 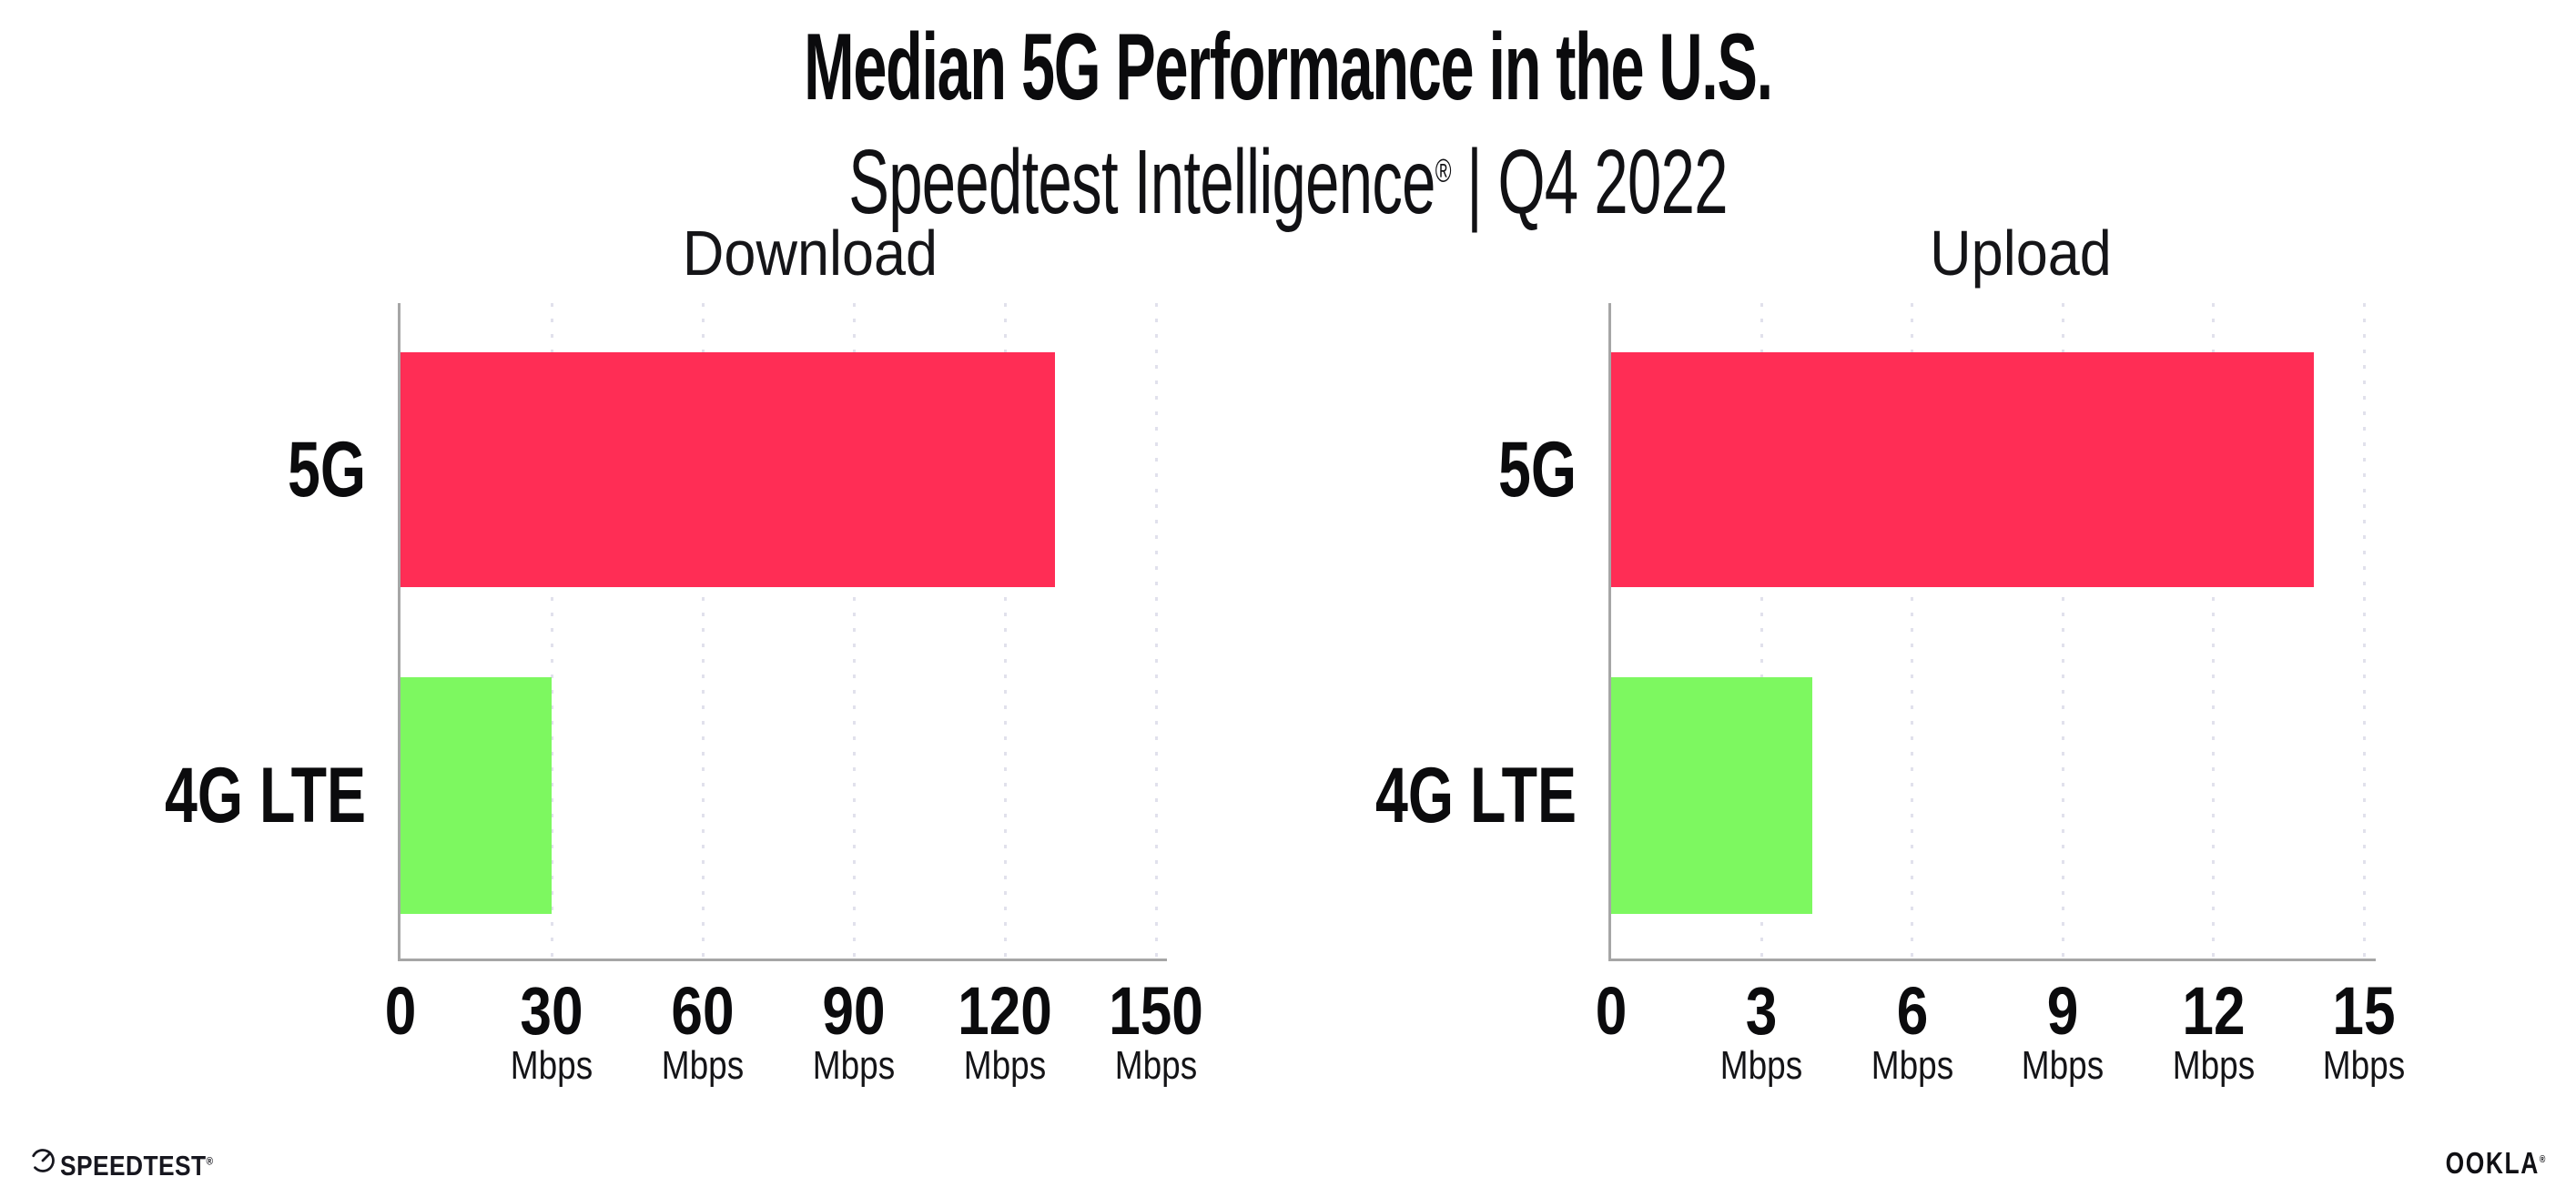 What do you see at coordinates (137, 1166) in the screenshot?
I see `speedtest-wordmark: SPEEDTEST®` at bounding box center [137, 1166].